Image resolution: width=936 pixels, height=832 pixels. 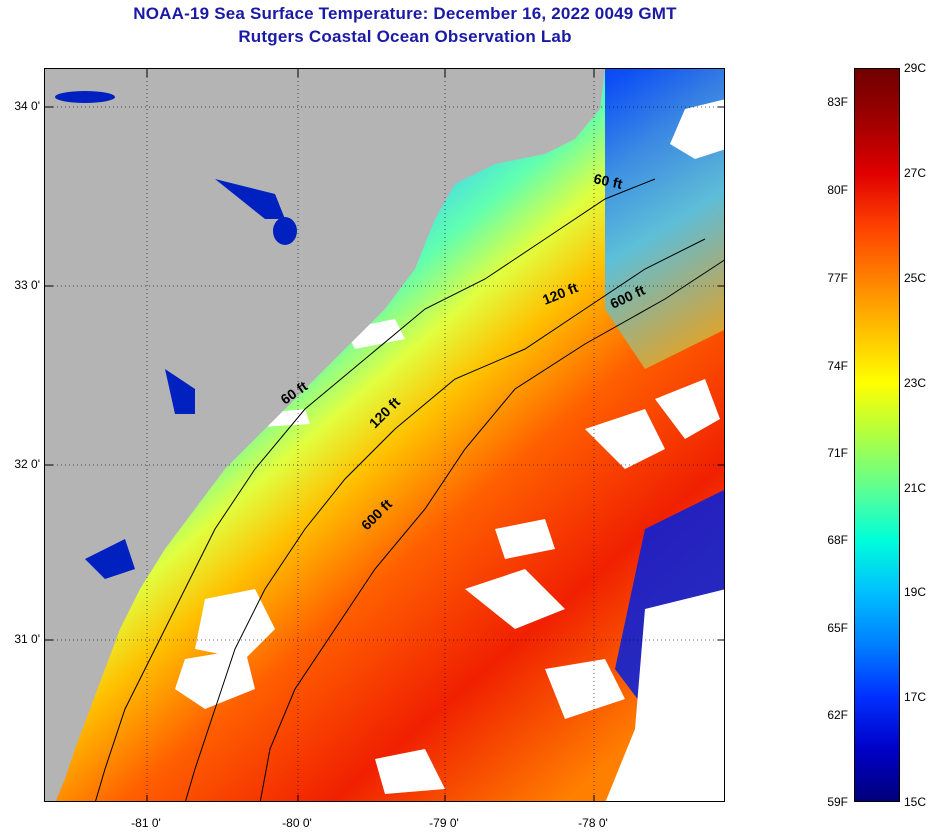 I want to click on latitude-label: 34 0', so click(x=27, y=106).